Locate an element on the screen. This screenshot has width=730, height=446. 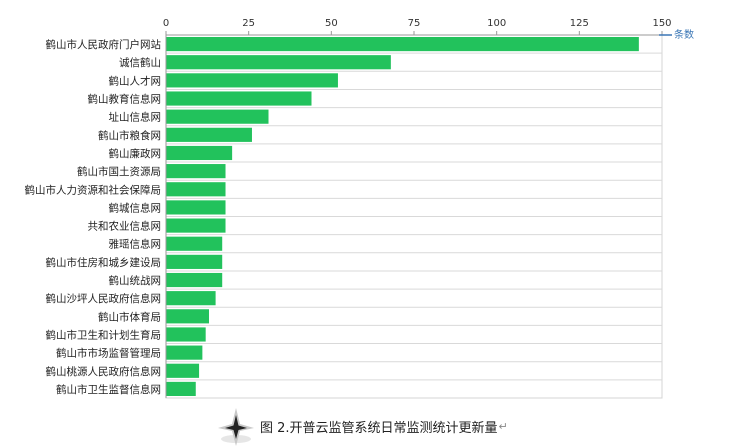
x-tick-label: 75 is located at coordinates (414, 23).